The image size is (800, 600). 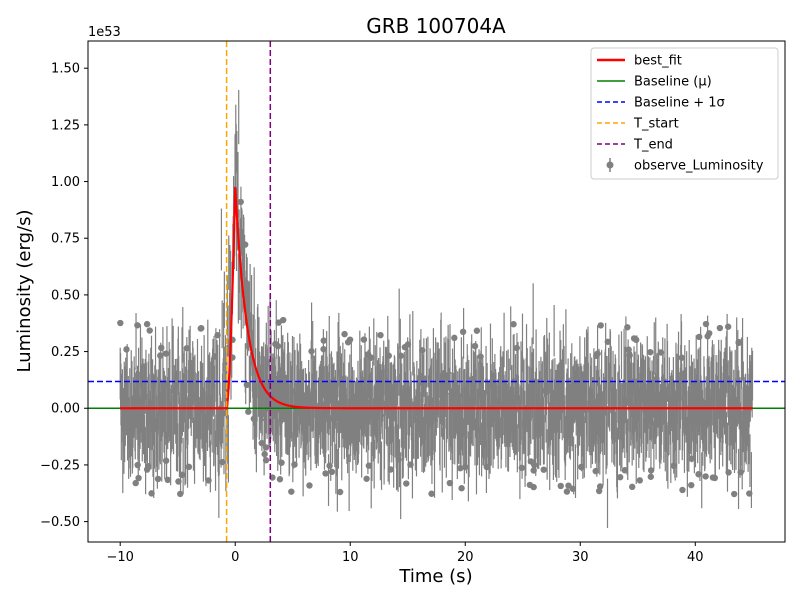 I want to click on x-tick-label: −10, so click(x=119, y=557).